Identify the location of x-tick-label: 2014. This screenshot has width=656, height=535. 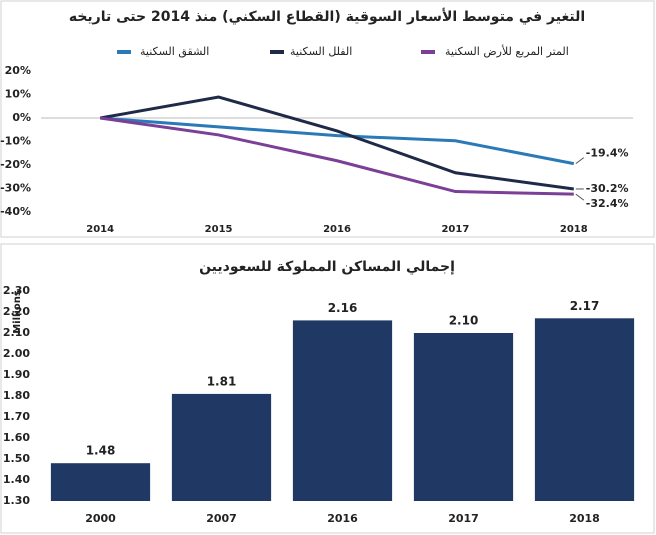
(100, 229).